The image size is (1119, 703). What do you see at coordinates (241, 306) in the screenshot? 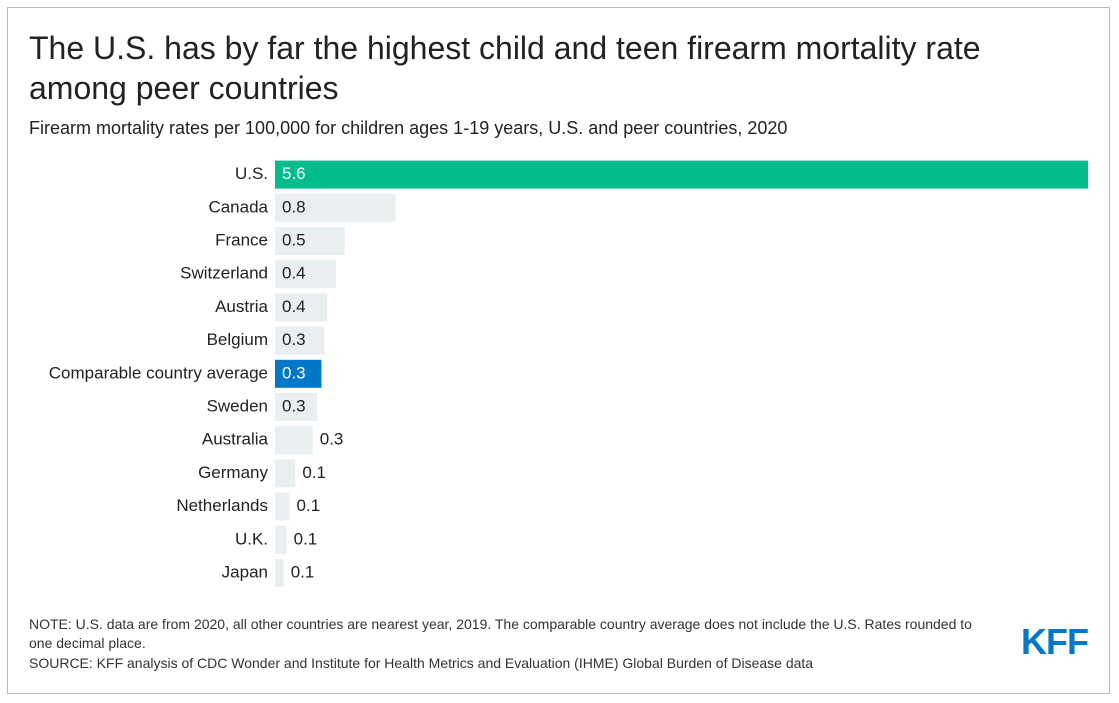
I see `y-tick-label: Austria` at bounding box center [241, 306].